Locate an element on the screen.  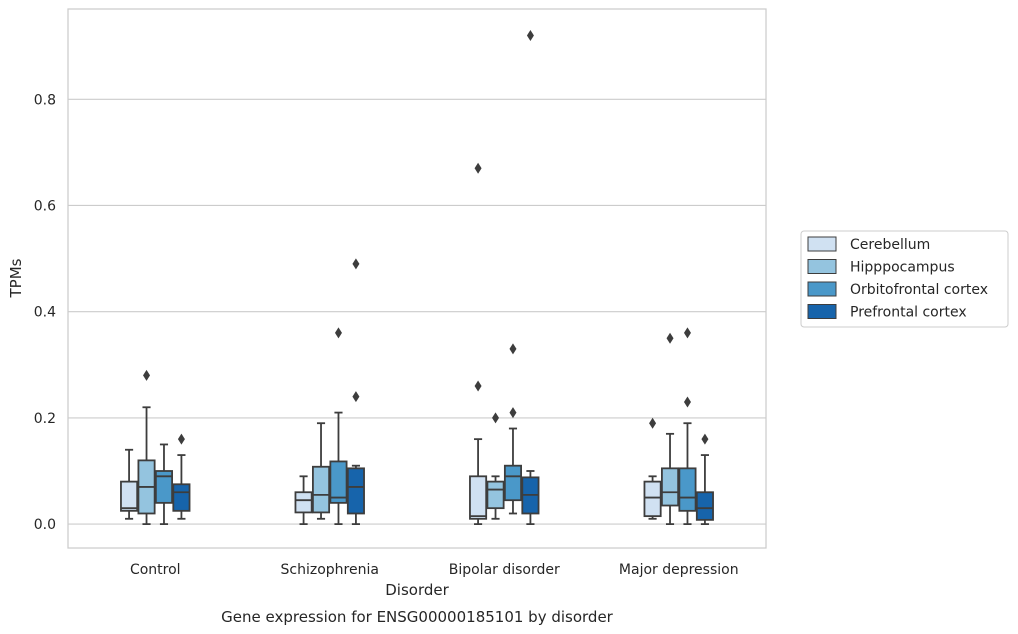
x-tick-label: Control is located at coordinates (155, 570).